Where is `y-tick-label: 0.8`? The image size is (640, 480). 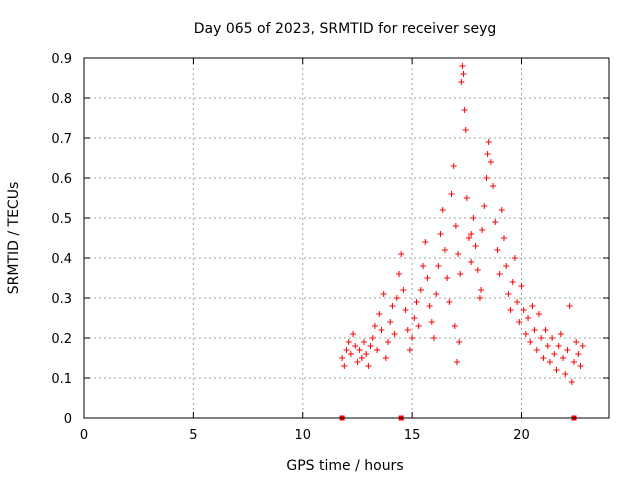 y-tick-label: 0.8 is located at coordinates (61, 99).